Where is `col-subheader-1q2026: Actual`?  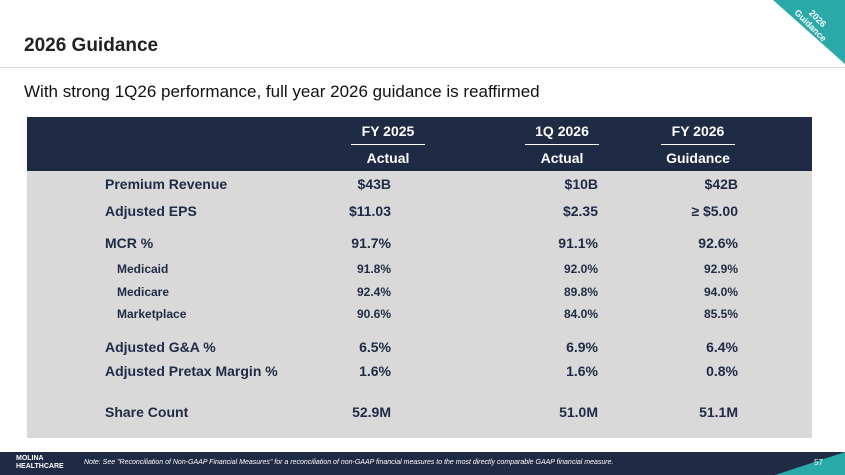 col-subheader-1q2026: Actual is located at coordinates (562, 158).